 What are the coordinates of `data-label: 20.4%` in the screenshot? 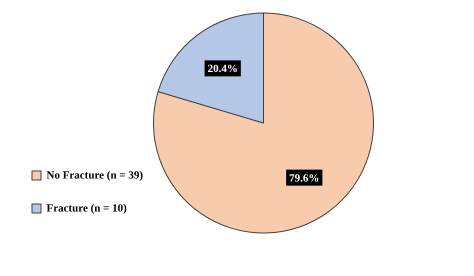 It's located at (223, 69).